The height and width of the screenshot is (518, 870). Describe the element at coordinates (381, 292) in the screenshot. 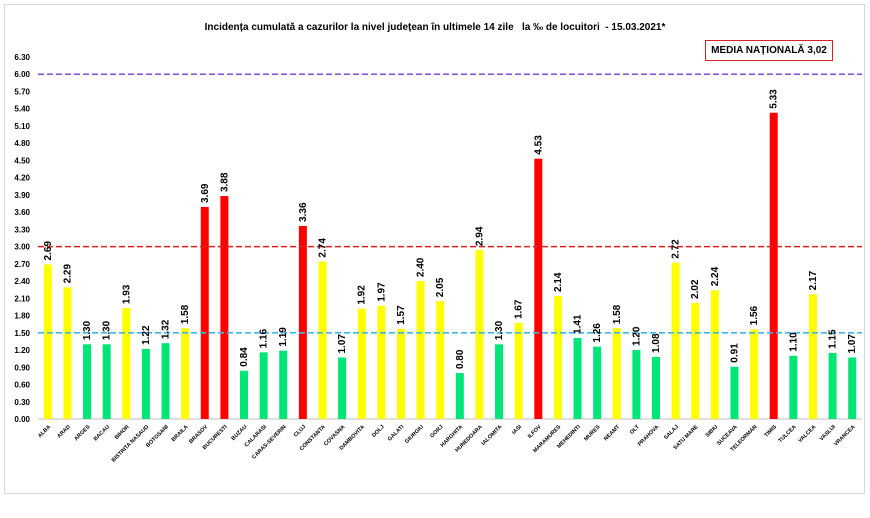

I see `data-label: 1.97` at that location.